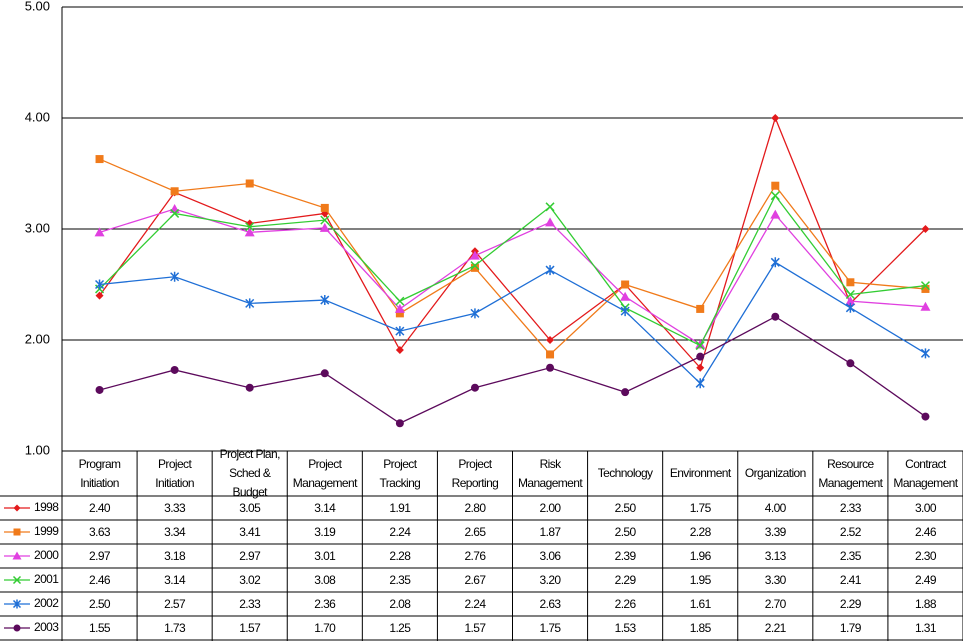 This screenshot has width=963, height=641. Describe the element at coordinates (550, 531) in the screenshot. I see `table-value: 1.87` at that location.